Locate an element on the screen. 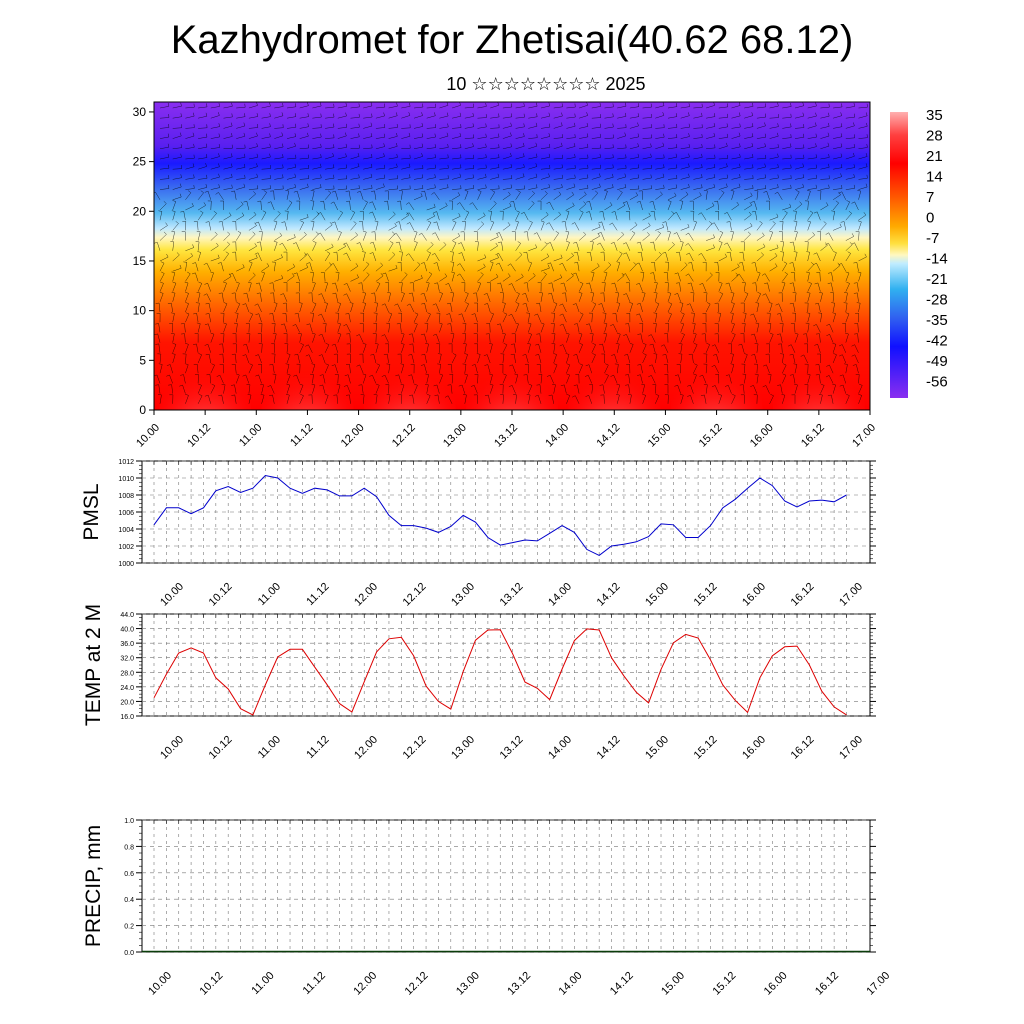 The image size is (1024, 1024). y-tick-label: 0.6 is located at coordinates (129, 874).